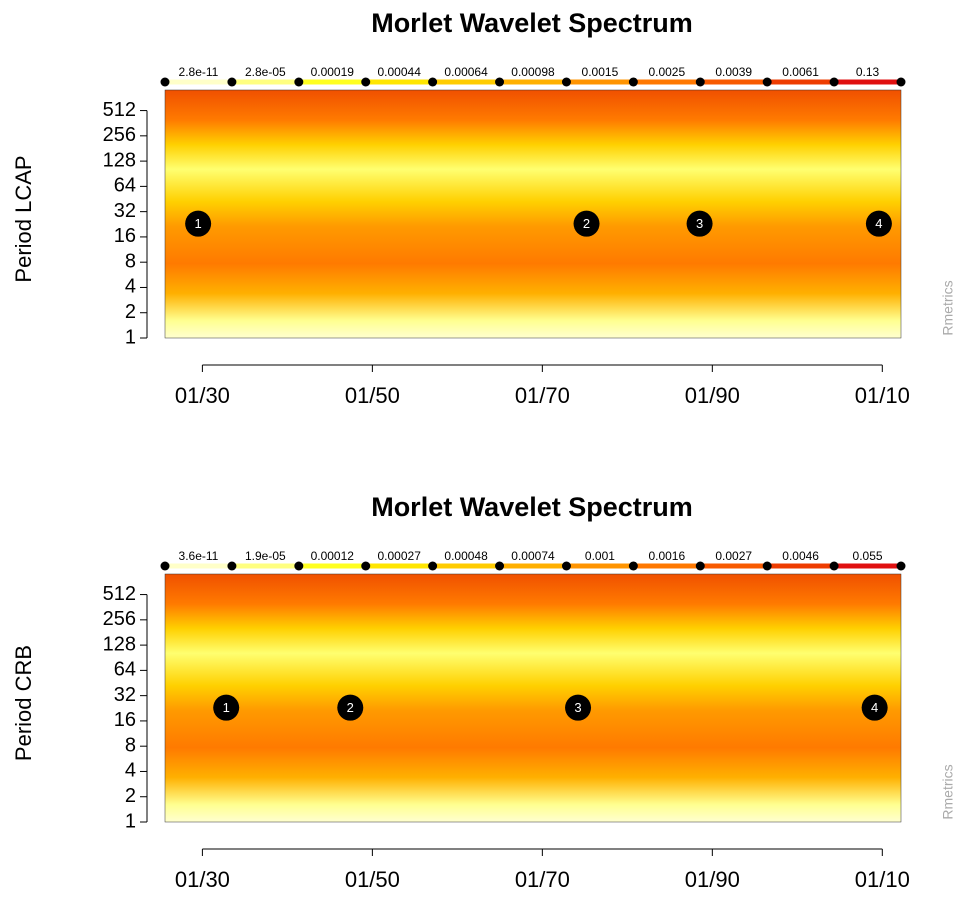  What do you see at coordinates (466, 556) in the screenshot?
I see `legend-label: 0.00048` at bounding box center [466, 556].